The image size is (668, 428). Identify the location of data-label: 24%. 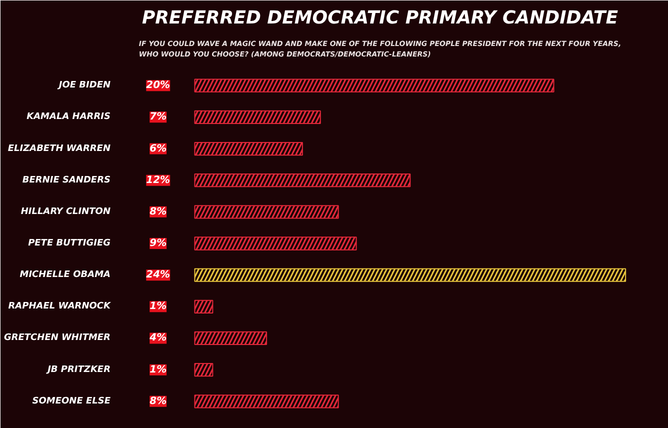
(158, 275).